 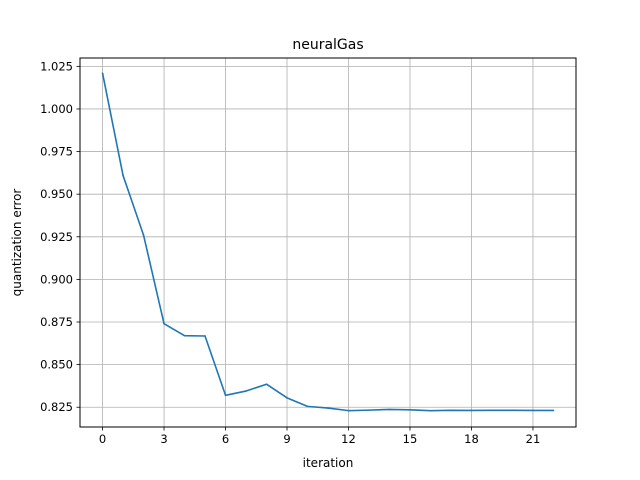 What do you see at coordinates (56, 279) in the screenshot?
I see `y-tick-label: 0.900` at bounding box center [56, 279].